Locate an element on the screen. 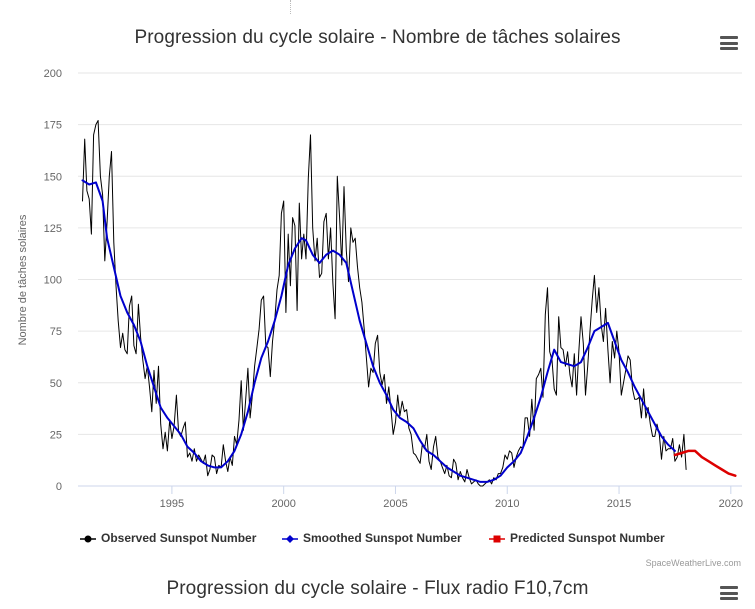 This screenshot has height=609, width=755. series-line-predicted is located at coordinates (705, 463).